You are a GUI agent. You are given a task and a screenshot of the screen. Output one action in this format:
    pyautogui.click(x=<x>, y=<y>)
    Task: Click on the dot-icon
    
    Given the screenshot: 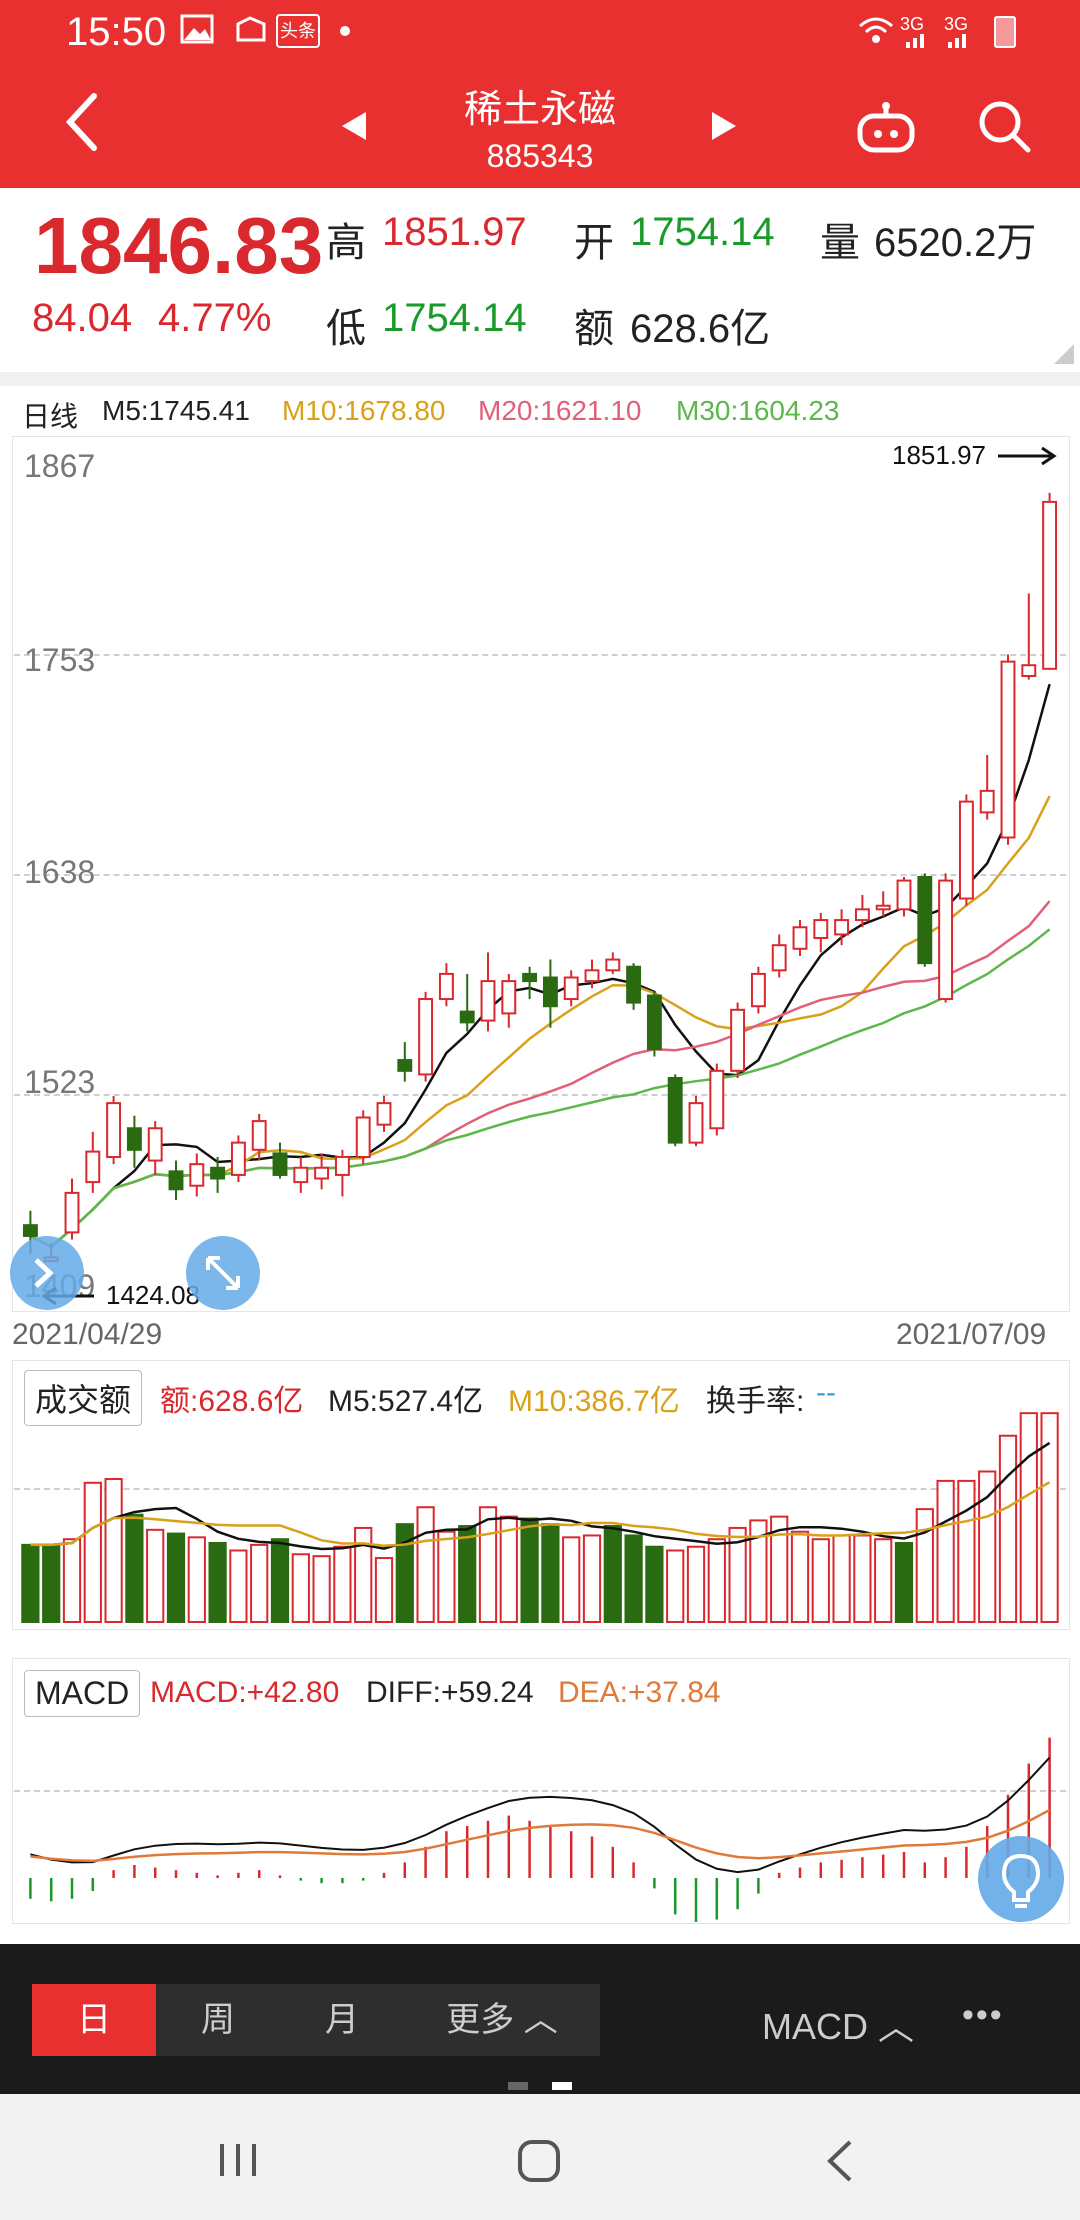 What is the action you would take?
    pyautogui.click(x=345, y=31)
    